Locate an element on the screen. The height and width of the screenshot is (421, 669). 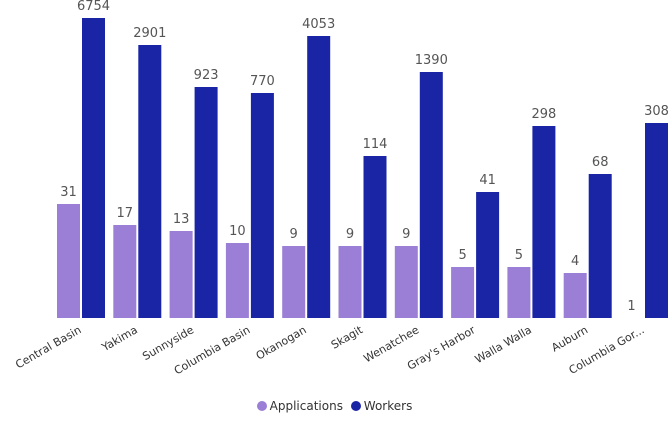
bar-workers-walla-walla is located at coordinates (544, 222).